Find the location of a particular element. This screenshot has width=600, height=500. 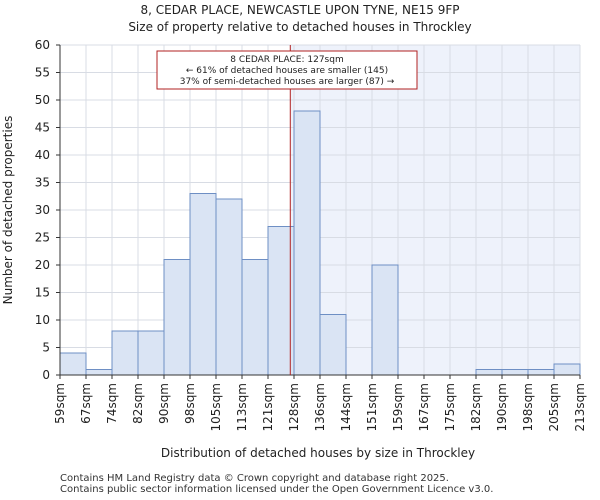

x-tick-label: 67sqm is located at coordinates (86, 403).